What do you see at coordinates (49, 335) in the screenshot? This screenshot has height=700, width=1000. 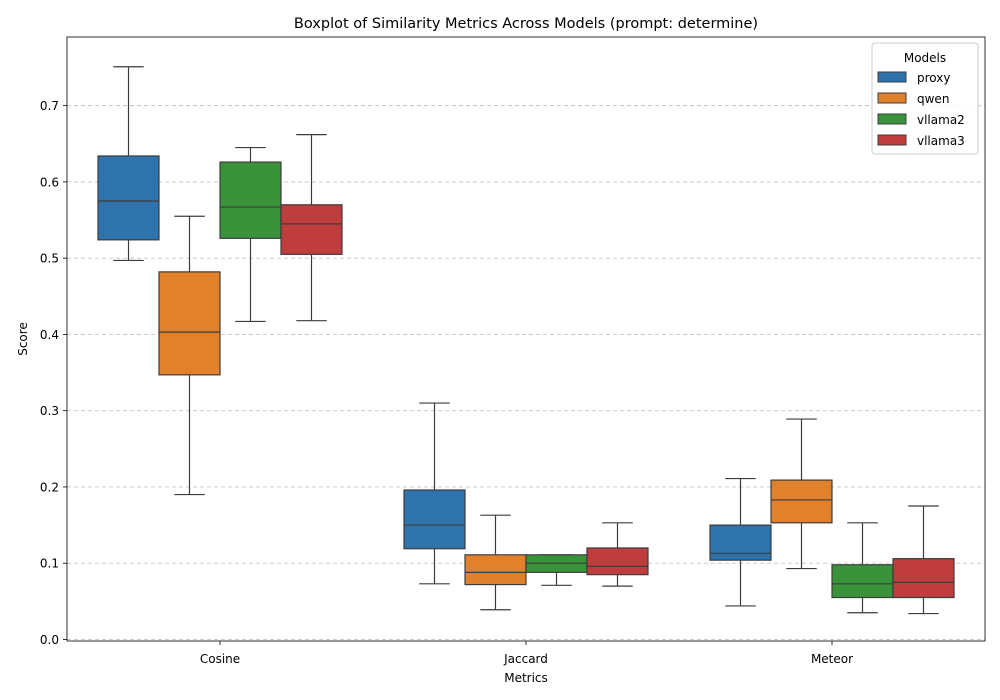 I see `y-tick-label: 0.4` at bounding box center [49, 335].